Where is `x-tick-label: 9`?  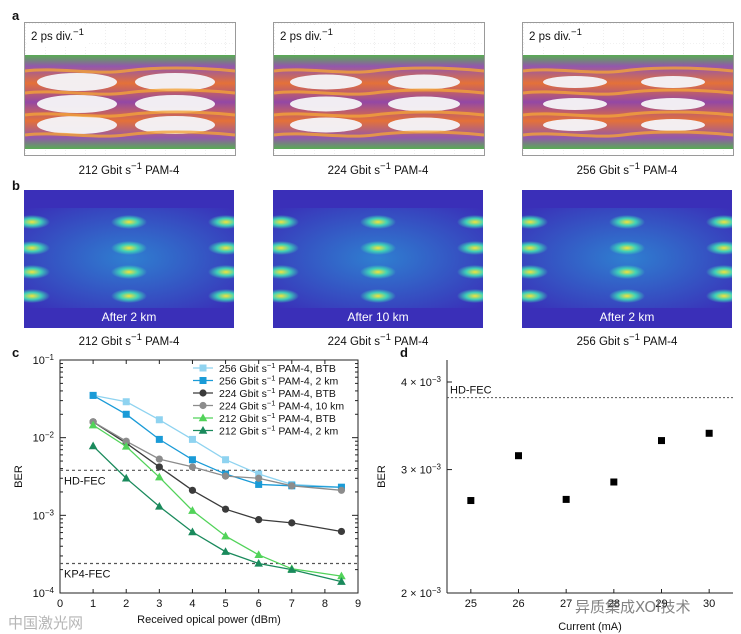
x-tick-label: 9 is located at coordinates (358, 604).